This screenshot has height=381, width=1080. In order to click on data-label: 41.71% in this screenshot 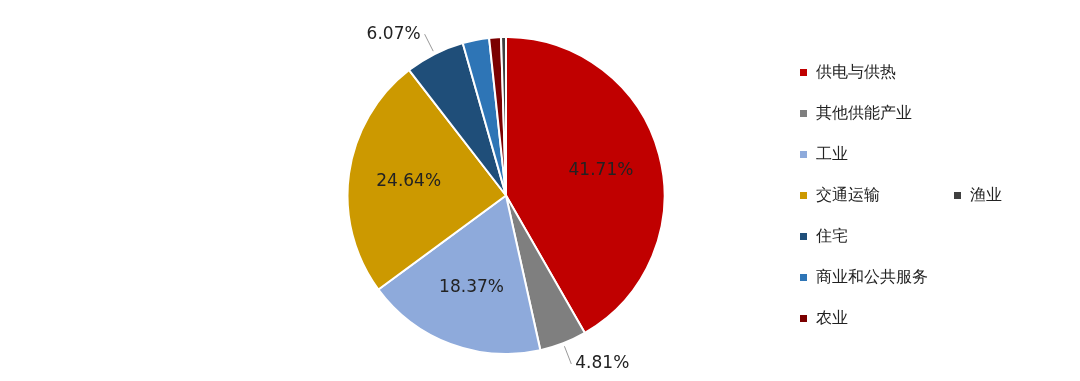, I will do `click(601, 168)`.